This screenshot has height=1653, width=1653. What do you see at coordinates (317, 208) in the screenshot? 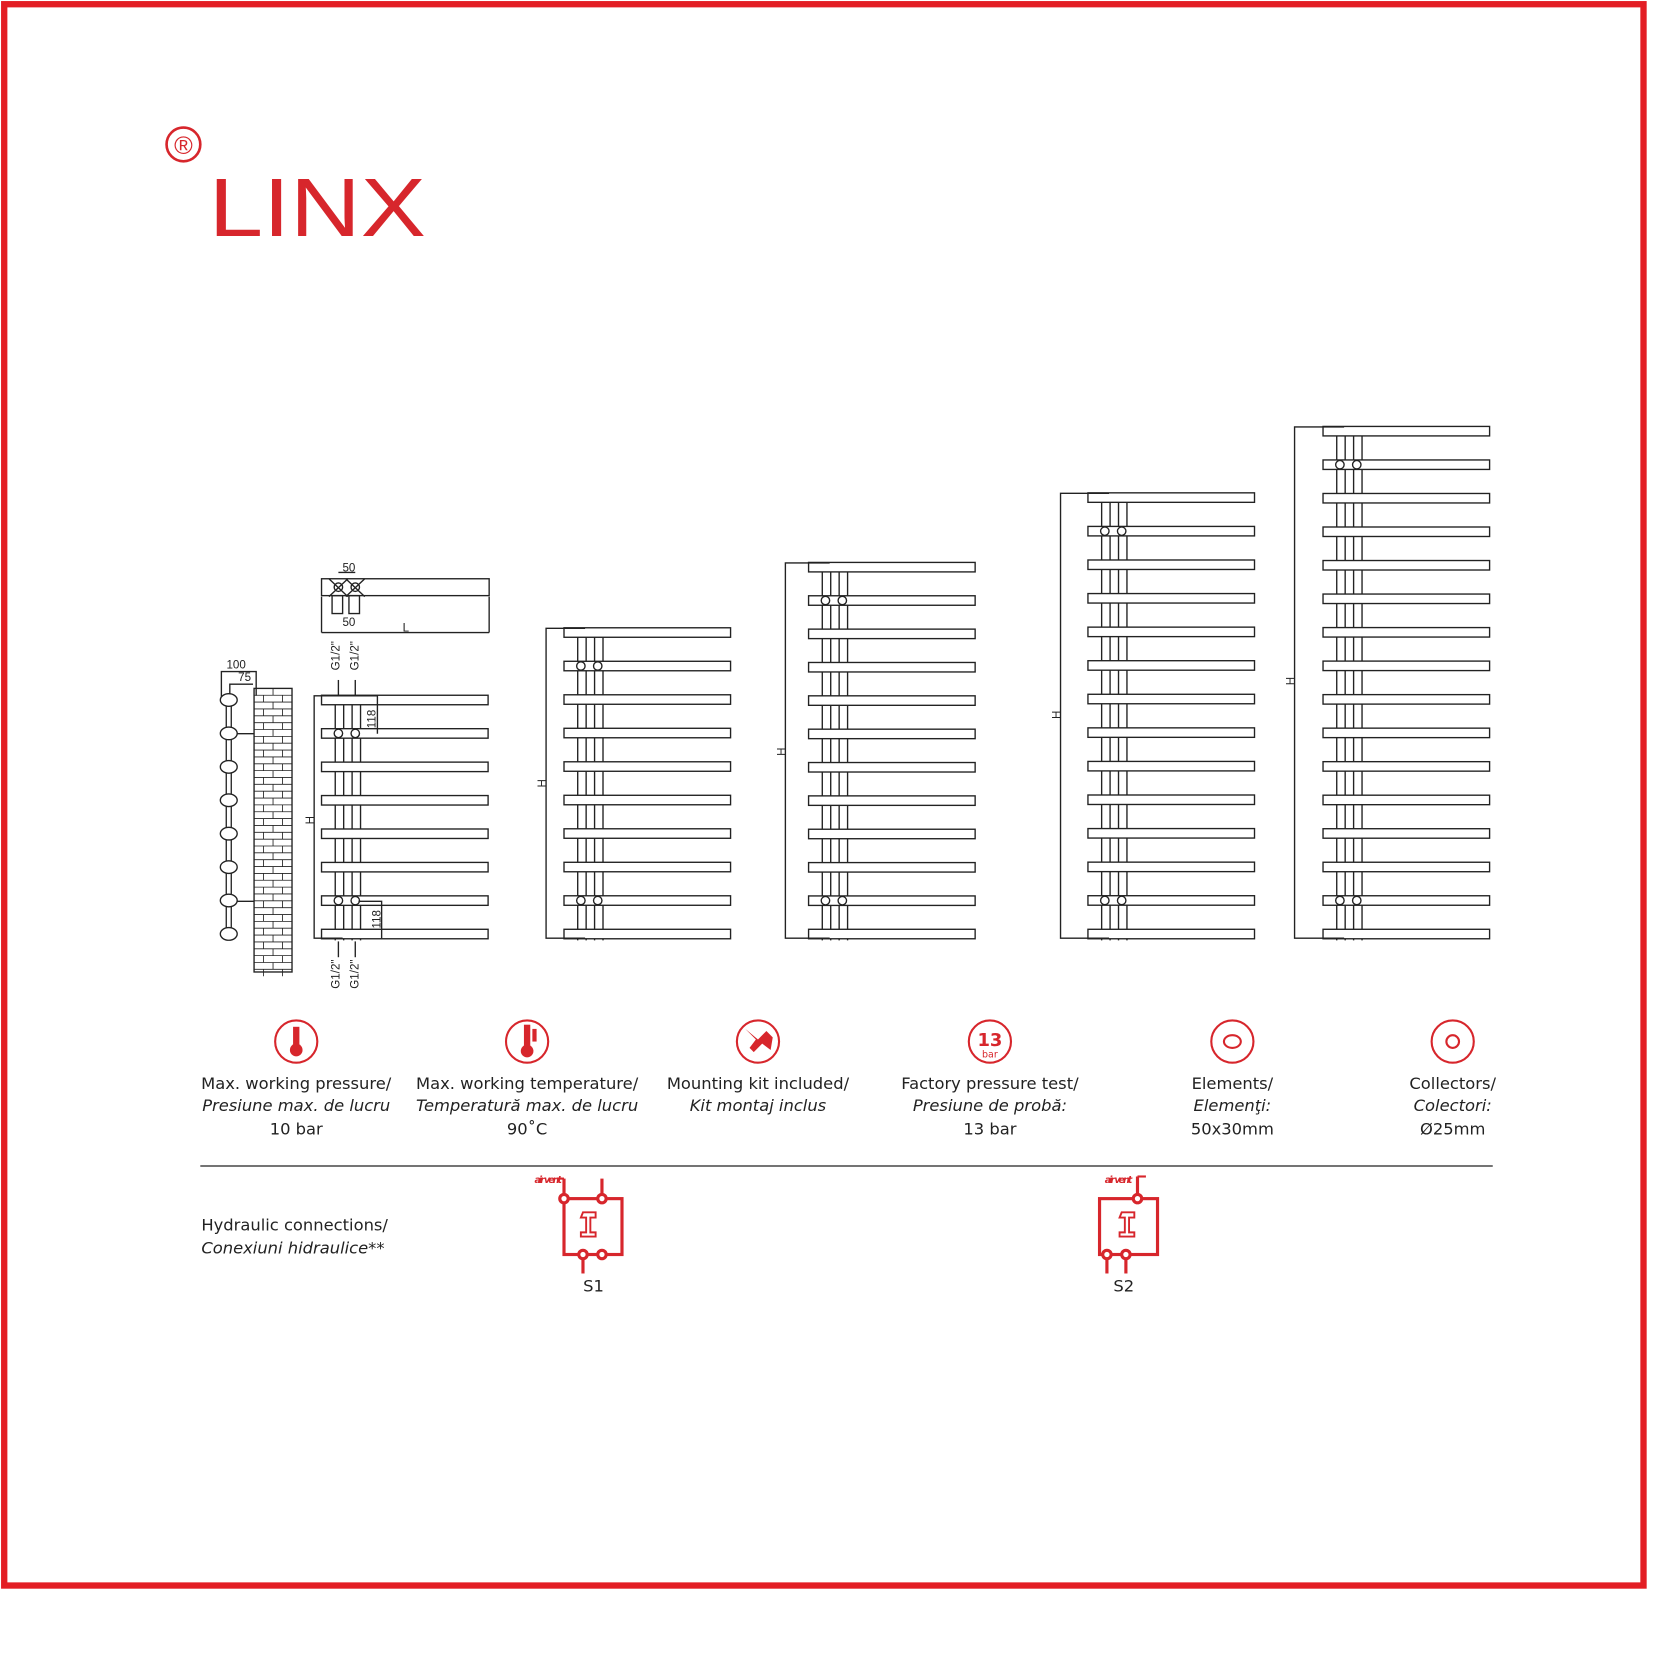
I see `brand-name: LINX` at bounding box center [317, 208].